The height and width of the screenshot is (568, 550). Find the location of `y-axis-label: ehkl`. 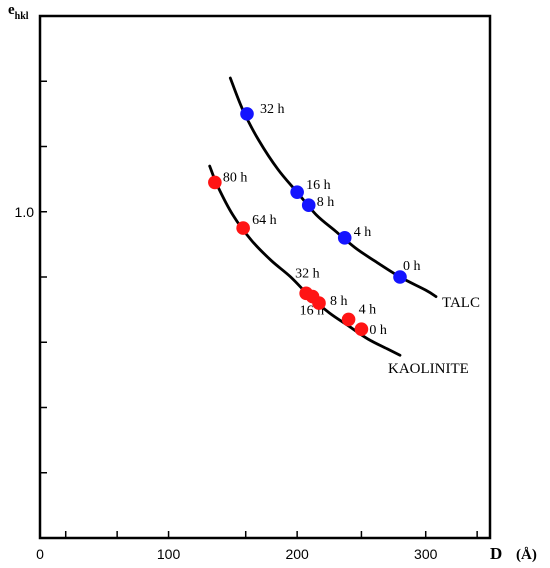

y-axis-label: ehkl is located at coordinates (18, 12).